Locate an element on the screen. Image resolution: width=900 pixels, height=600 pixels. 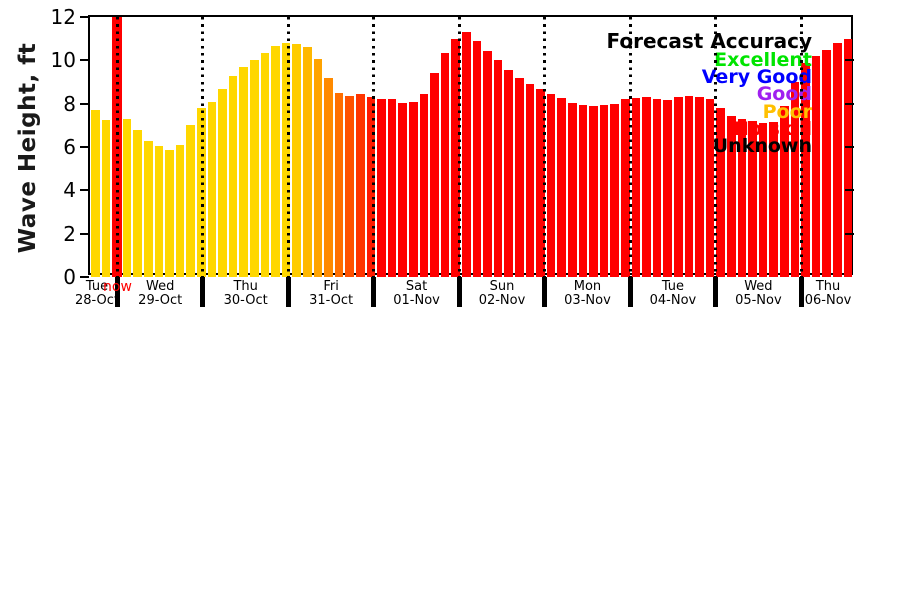
x-axis-date-label: 06-Nov is located at coordinates (828, 300).